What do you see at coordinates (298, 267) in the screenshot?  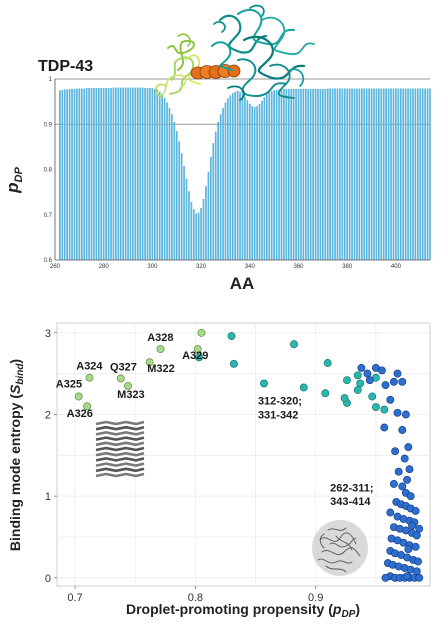 I see `top-x-tick-label: 360` at bounding box center [298, 267].